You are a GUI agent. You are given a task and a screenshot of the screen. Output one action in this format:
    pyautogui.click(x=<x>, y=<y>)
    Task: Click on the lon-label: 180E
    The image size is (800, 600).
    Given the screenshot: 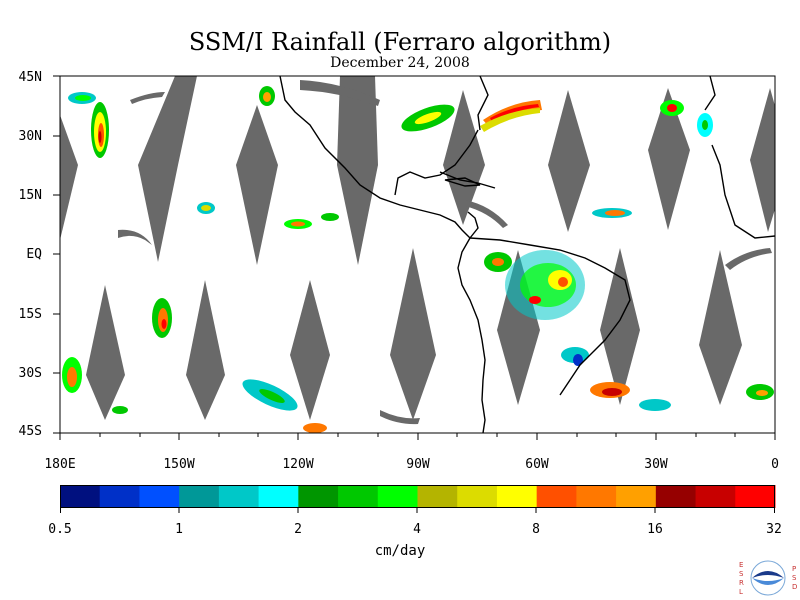 What is the action you would take?
    pyautogui.click(x=60, y=464)
    